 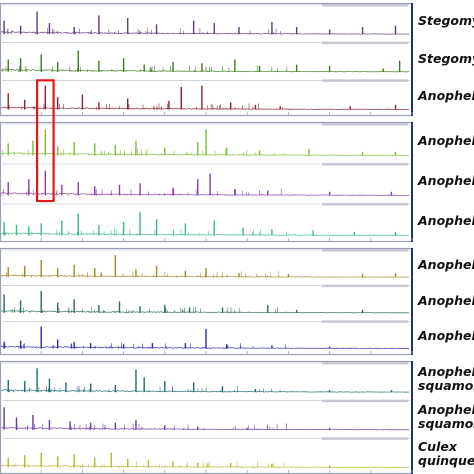 I want to click on highlight-box, so click(x=45, y=141).